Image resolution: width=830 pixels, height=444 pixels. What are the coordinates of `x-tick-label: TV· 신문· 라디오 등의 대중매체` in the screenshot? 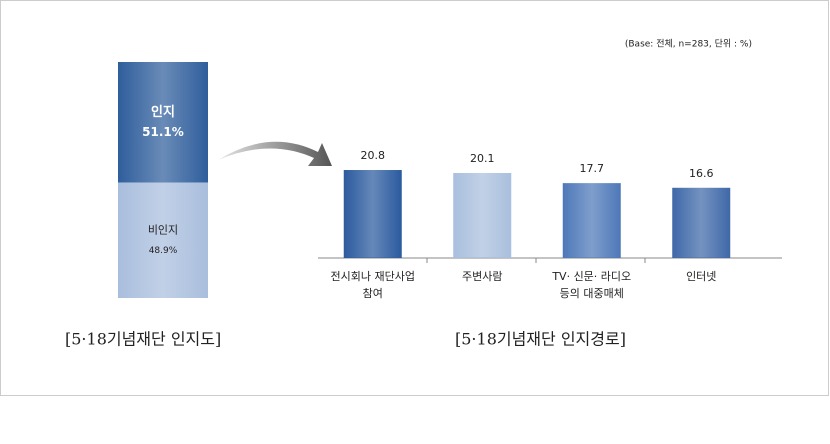 It's located at (592, 285).